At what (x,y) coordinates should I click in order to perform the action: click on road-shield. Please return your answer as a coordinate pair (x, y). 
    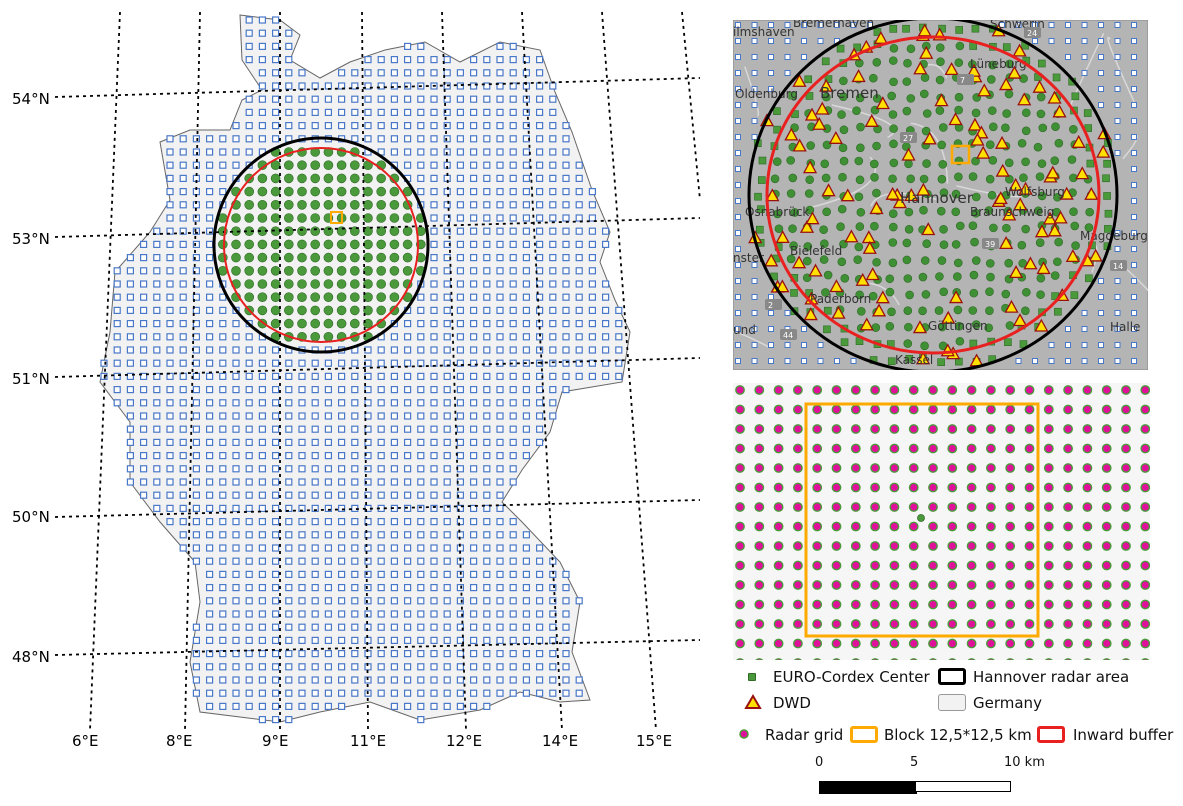
    Looking at the image, I should click on (1118, 265).